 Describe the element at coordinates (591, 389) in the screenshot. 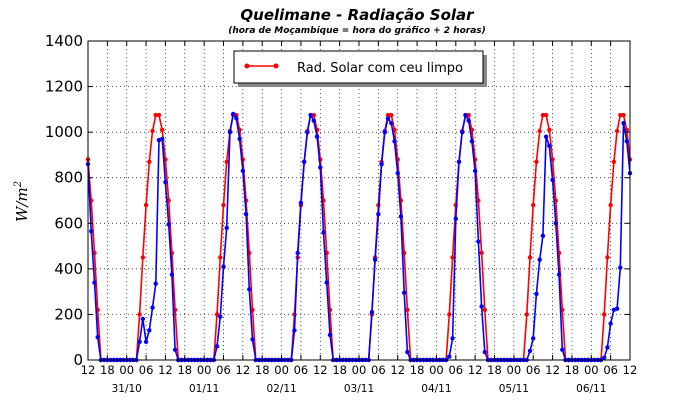

I see `x-day-label: 06/11` at that location.